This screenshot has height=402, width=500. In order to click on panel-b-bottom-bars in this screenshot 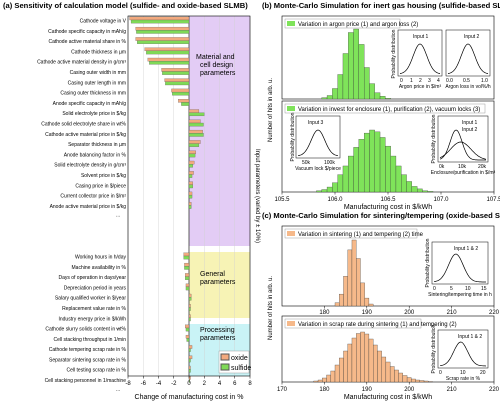, I will do `click(375, 161)`.